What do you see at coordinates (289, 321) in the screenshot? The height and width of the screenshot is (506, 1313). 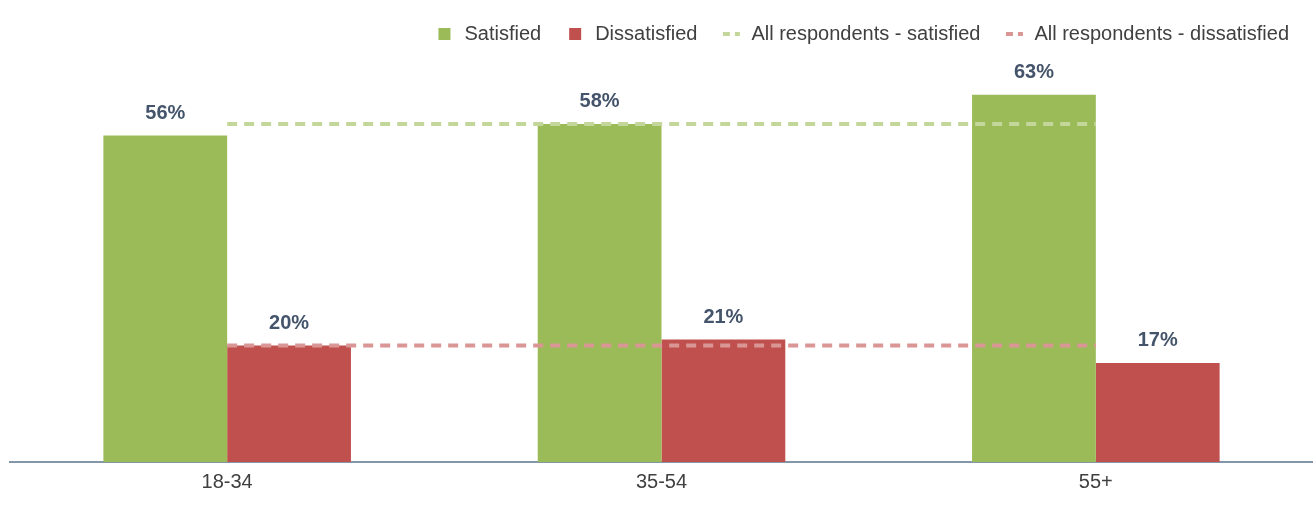 I see `data-label: 20%` at bounding box center [289, 321].